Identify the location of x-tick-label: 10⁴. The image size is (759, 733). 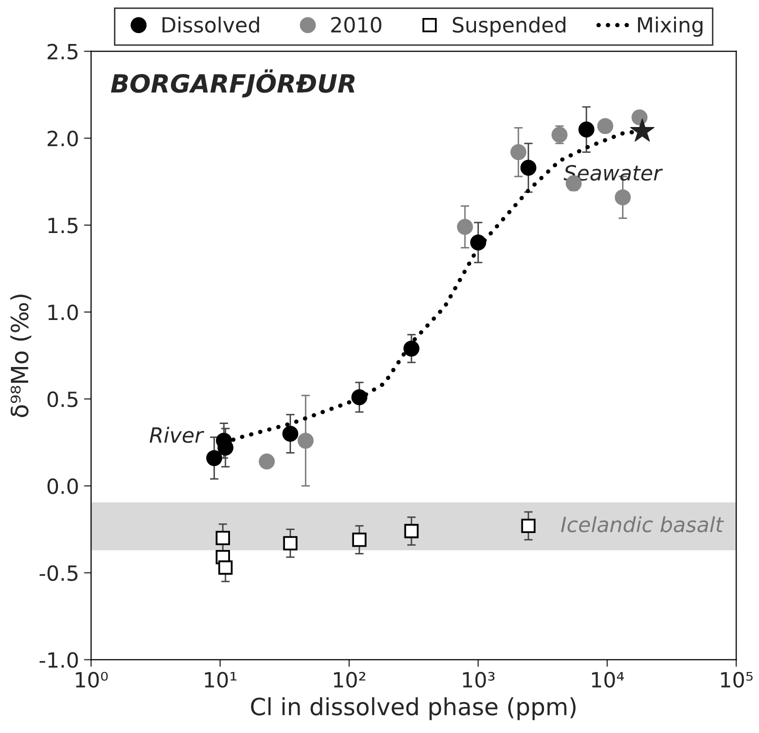
(608, 680).